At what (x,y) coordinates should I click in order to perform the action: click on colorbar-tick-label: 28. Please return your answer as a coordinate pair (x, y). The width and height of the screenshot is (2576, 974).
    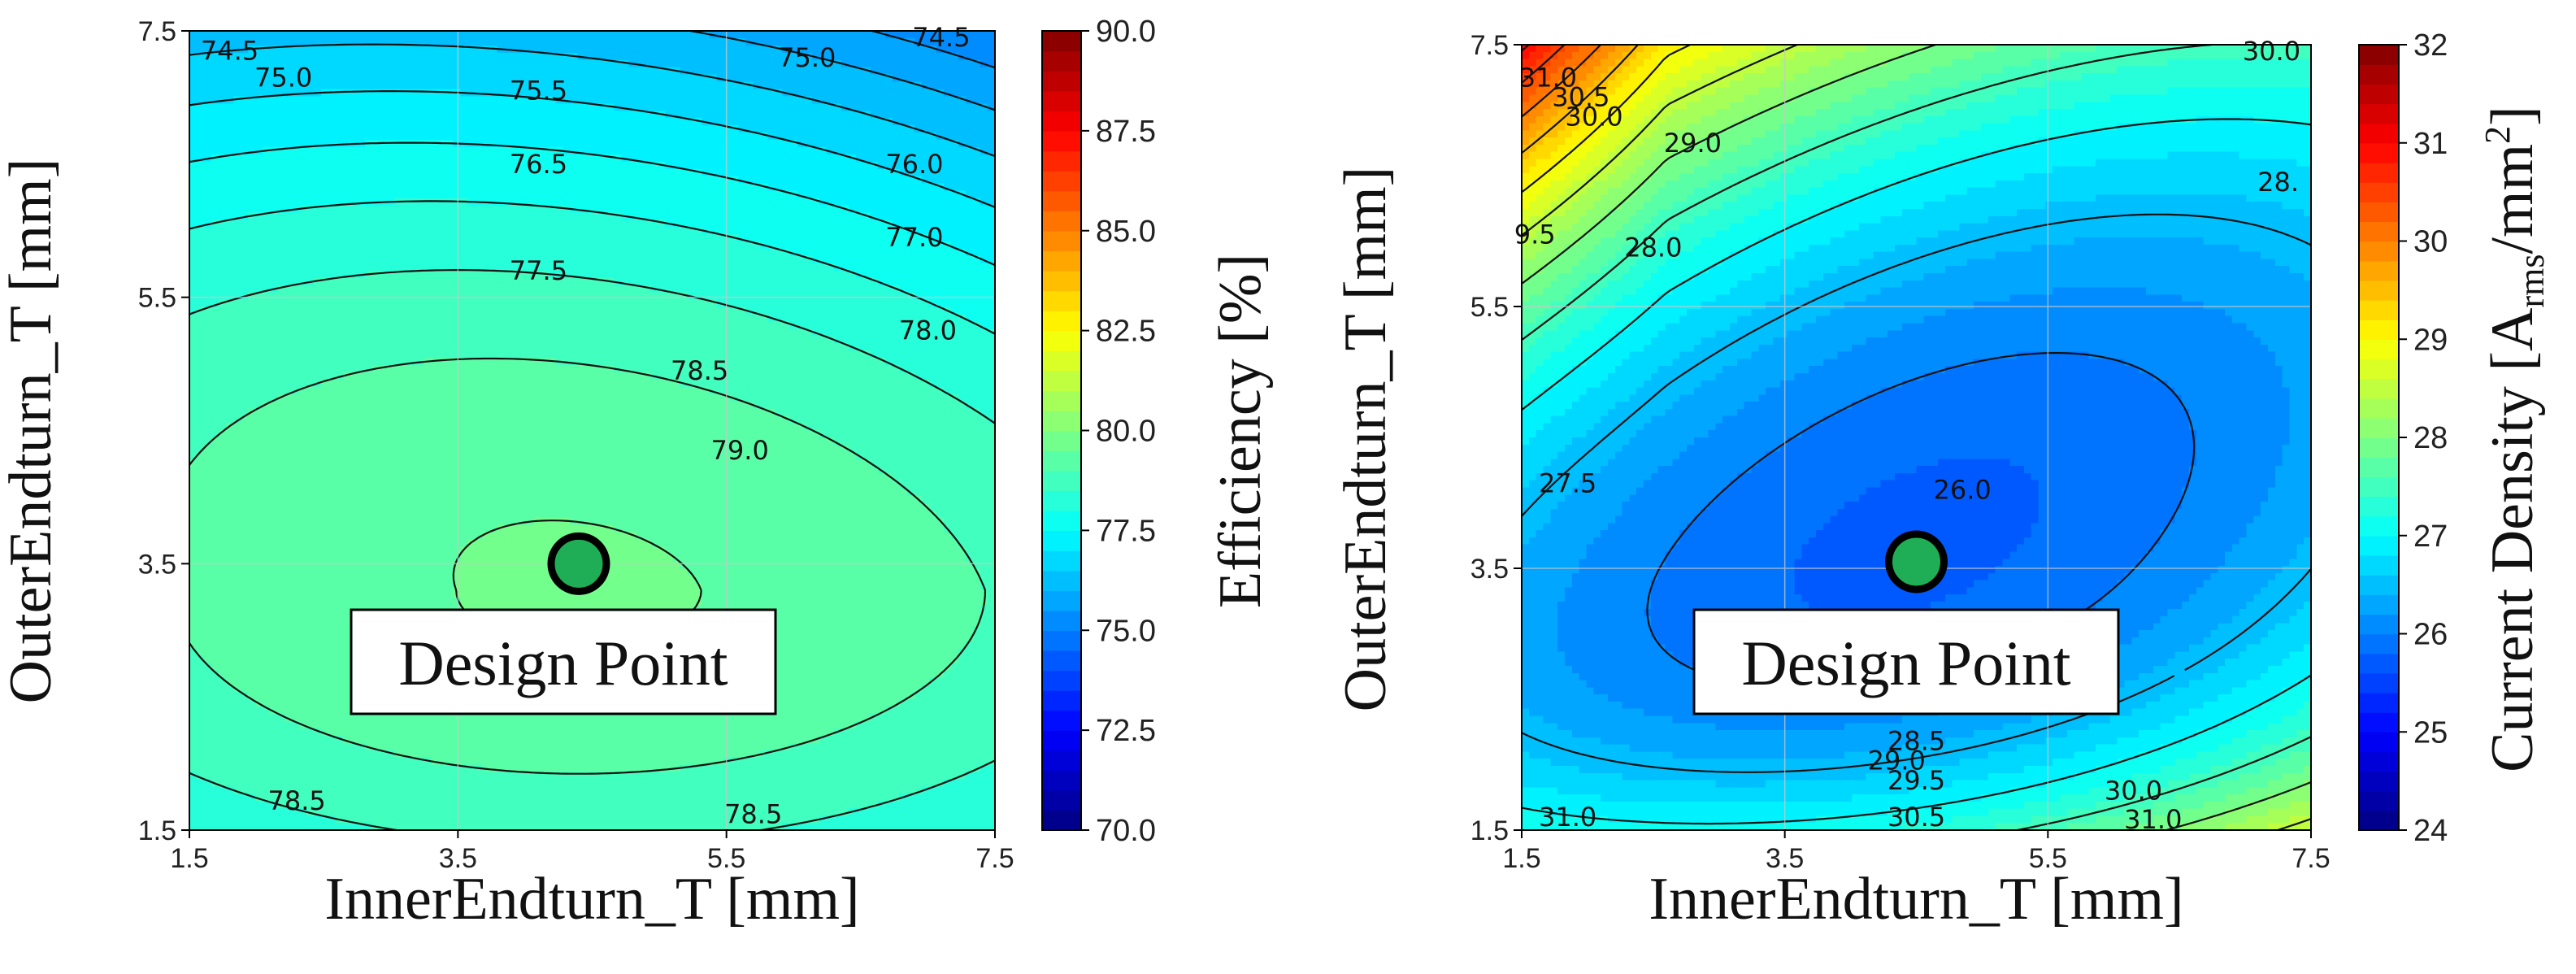
    Looking at the image, I should click on (2430, 438).